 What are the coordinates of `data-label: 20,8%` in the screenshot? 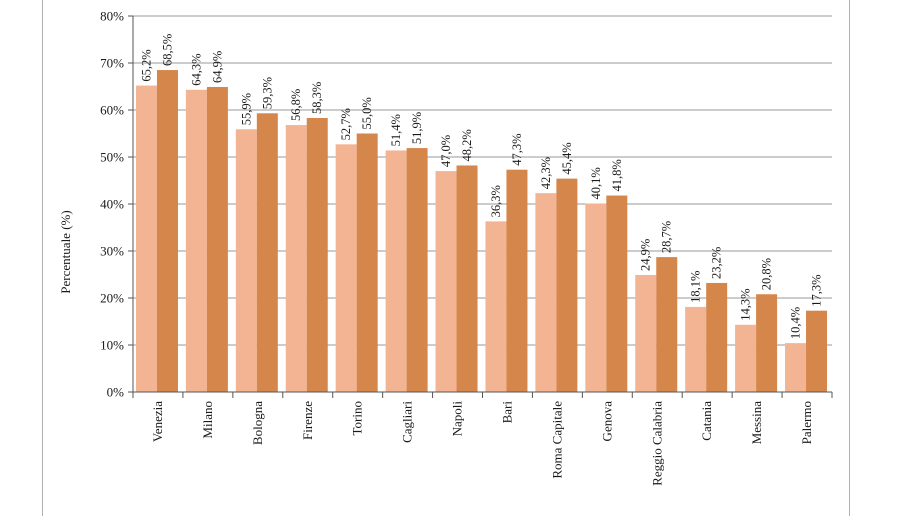 It's located at (767, 274).